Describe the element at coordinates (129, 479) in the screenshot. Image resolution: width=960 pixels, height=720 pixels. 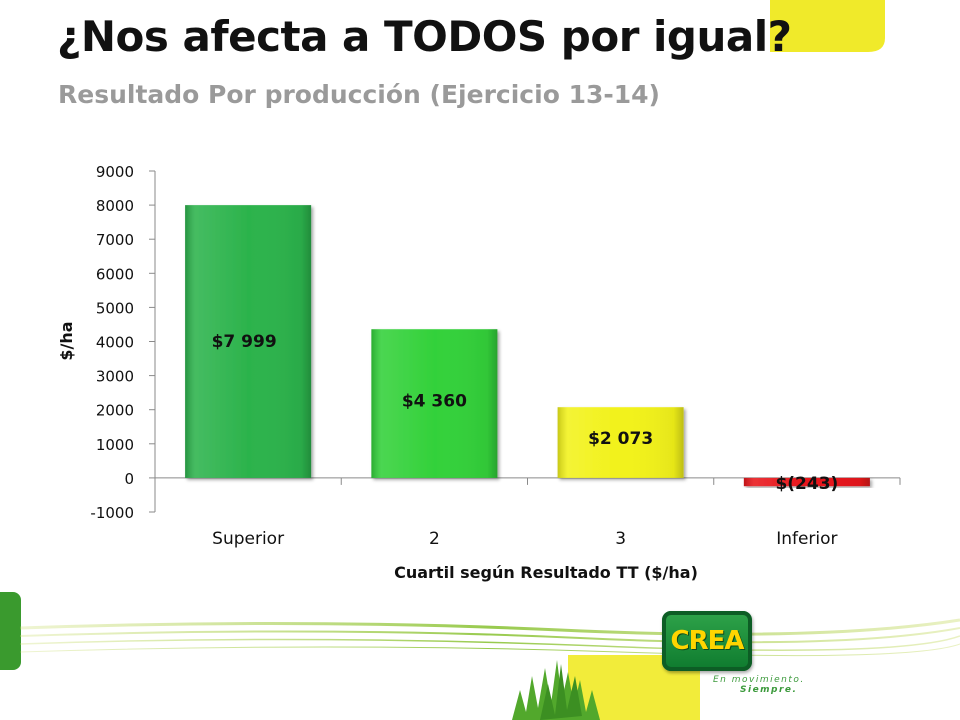
I see `y-tick-label: 0` at that location.